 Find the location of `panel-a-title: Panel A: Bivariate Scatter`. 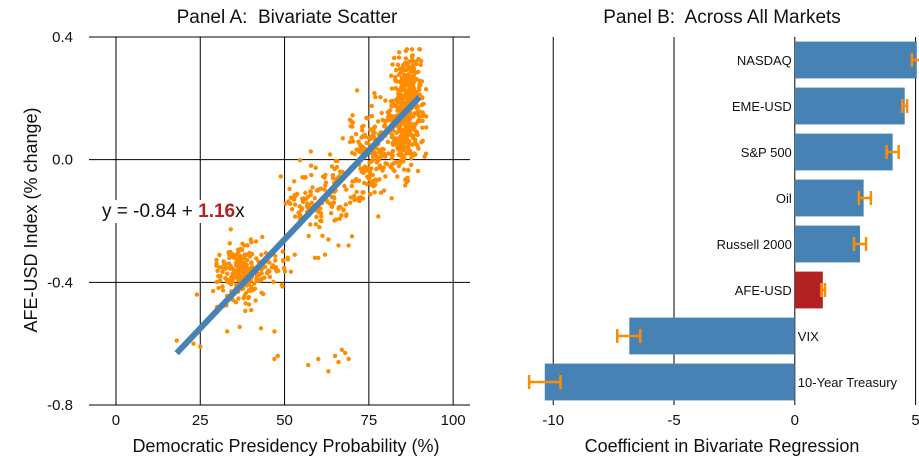

panel-a-title: Panel A: Bivariate Scatter is located at coordinates (287, 17).